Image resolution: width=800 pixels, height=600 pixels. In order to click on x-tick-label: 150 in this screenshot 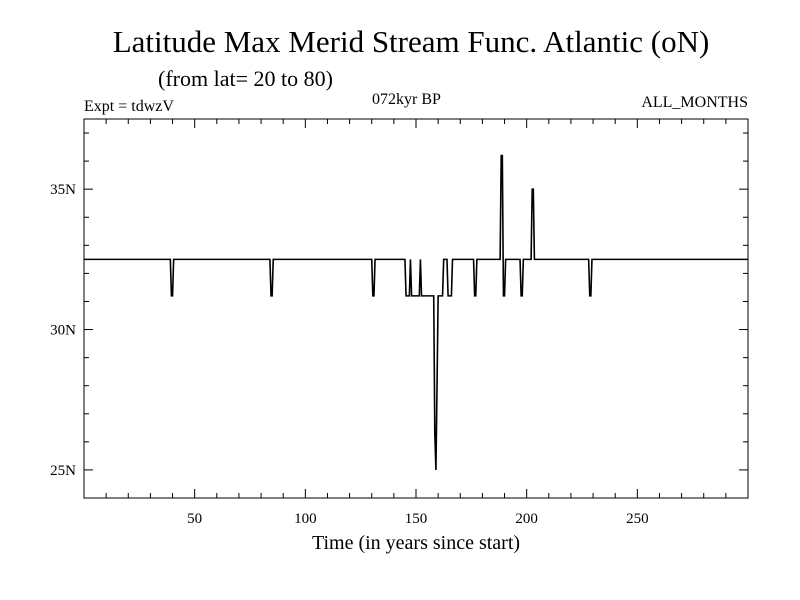, I will do `click(416, 519)`.